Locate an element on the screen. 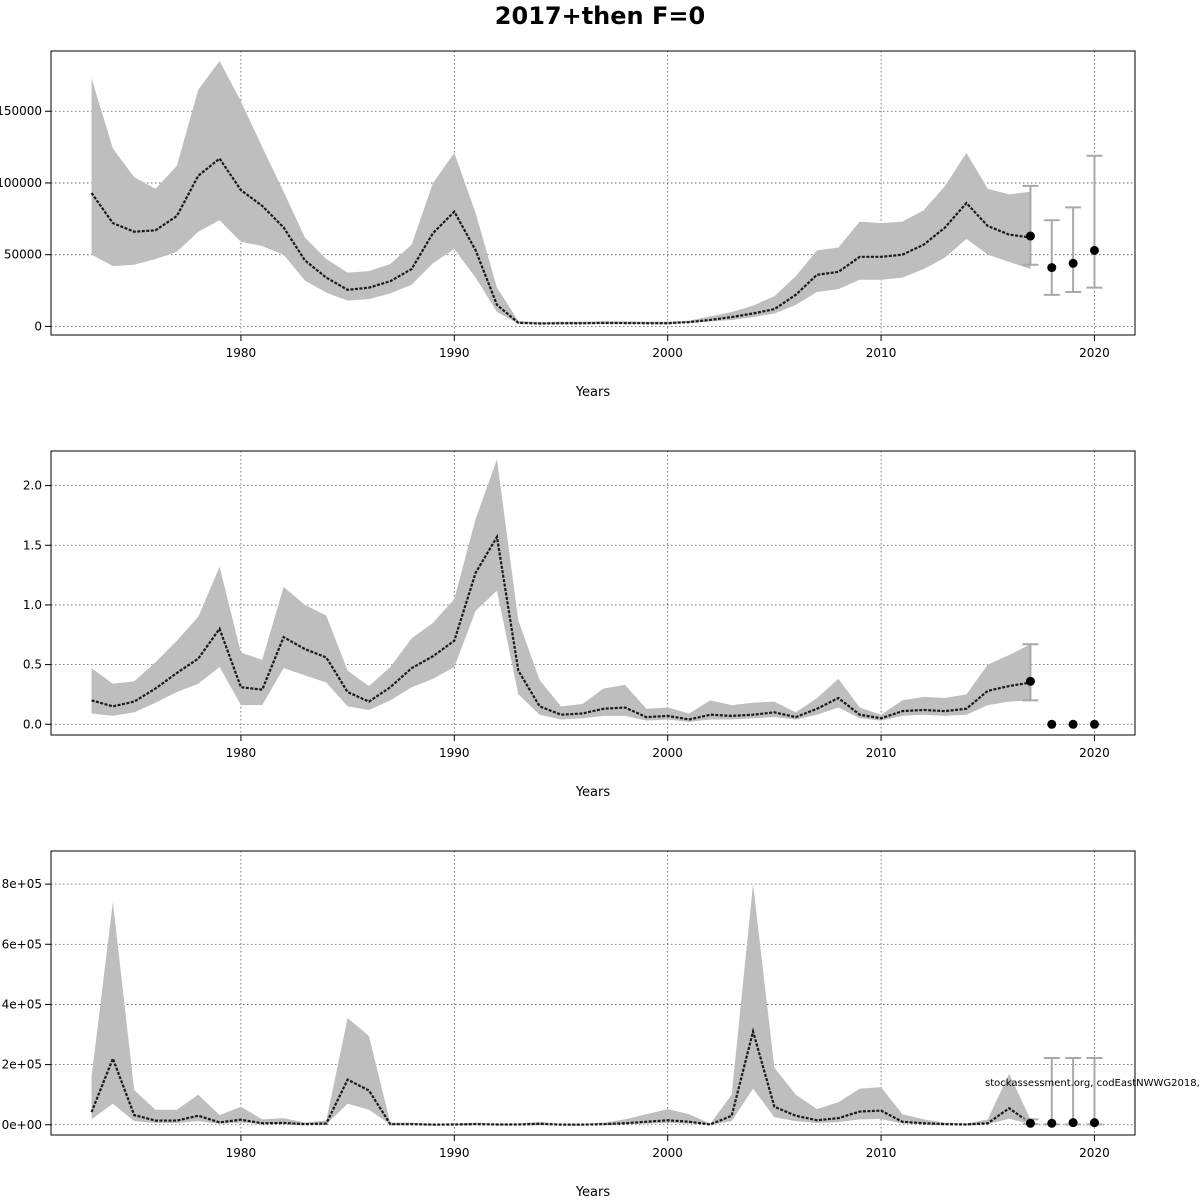  y-tick-label: 1.0 is located at coordinates (32, 605).